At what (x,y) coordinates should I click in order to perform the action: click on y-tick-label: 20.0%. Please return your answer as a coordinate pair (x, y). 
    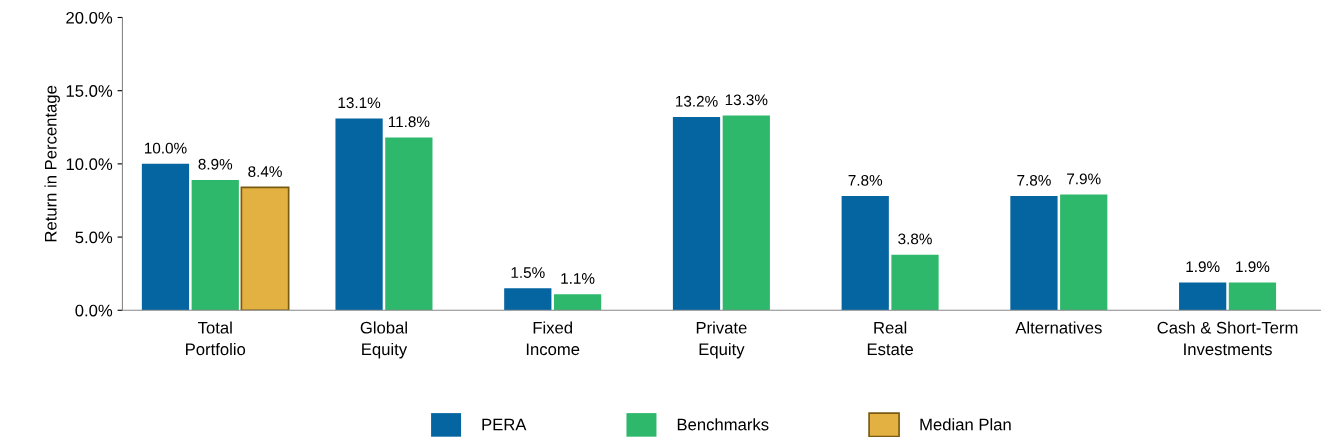
    Looking at the image, I should click on (89, 17).